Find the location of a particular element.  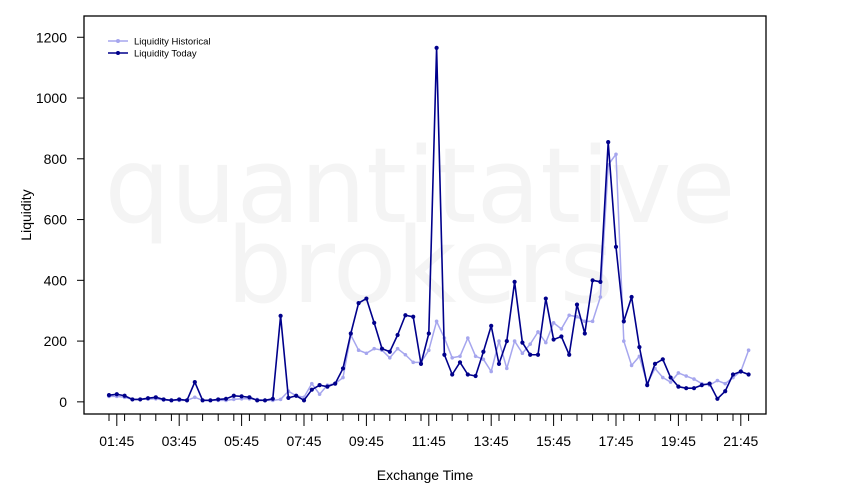

y-axis-title: Liquidity is located at coordinates (26, 214).